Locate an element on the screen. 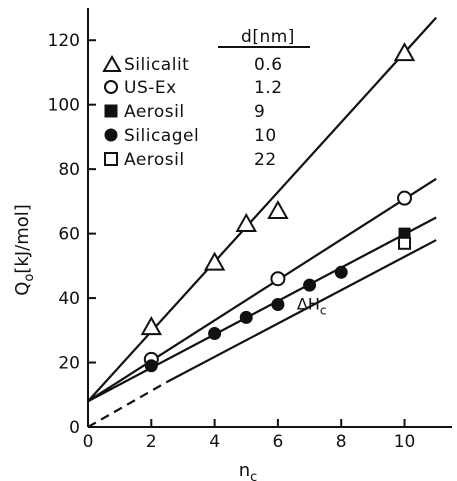 Image resolution: width=457 pixels, height=481 pixels. y-tick-label: 100 is located at coordinates (64, 106).